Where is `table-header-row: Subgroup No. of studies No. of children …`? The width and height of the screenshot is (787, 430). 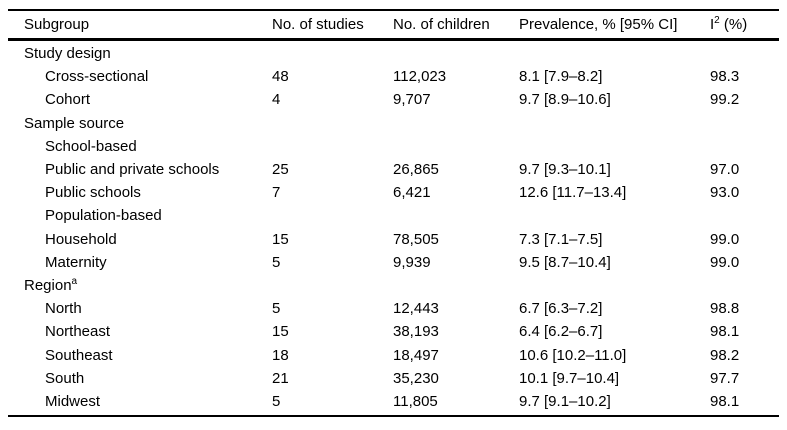 table-header-row: Subgroup No. of studies No. of children … is located at coordinates (393, 25).